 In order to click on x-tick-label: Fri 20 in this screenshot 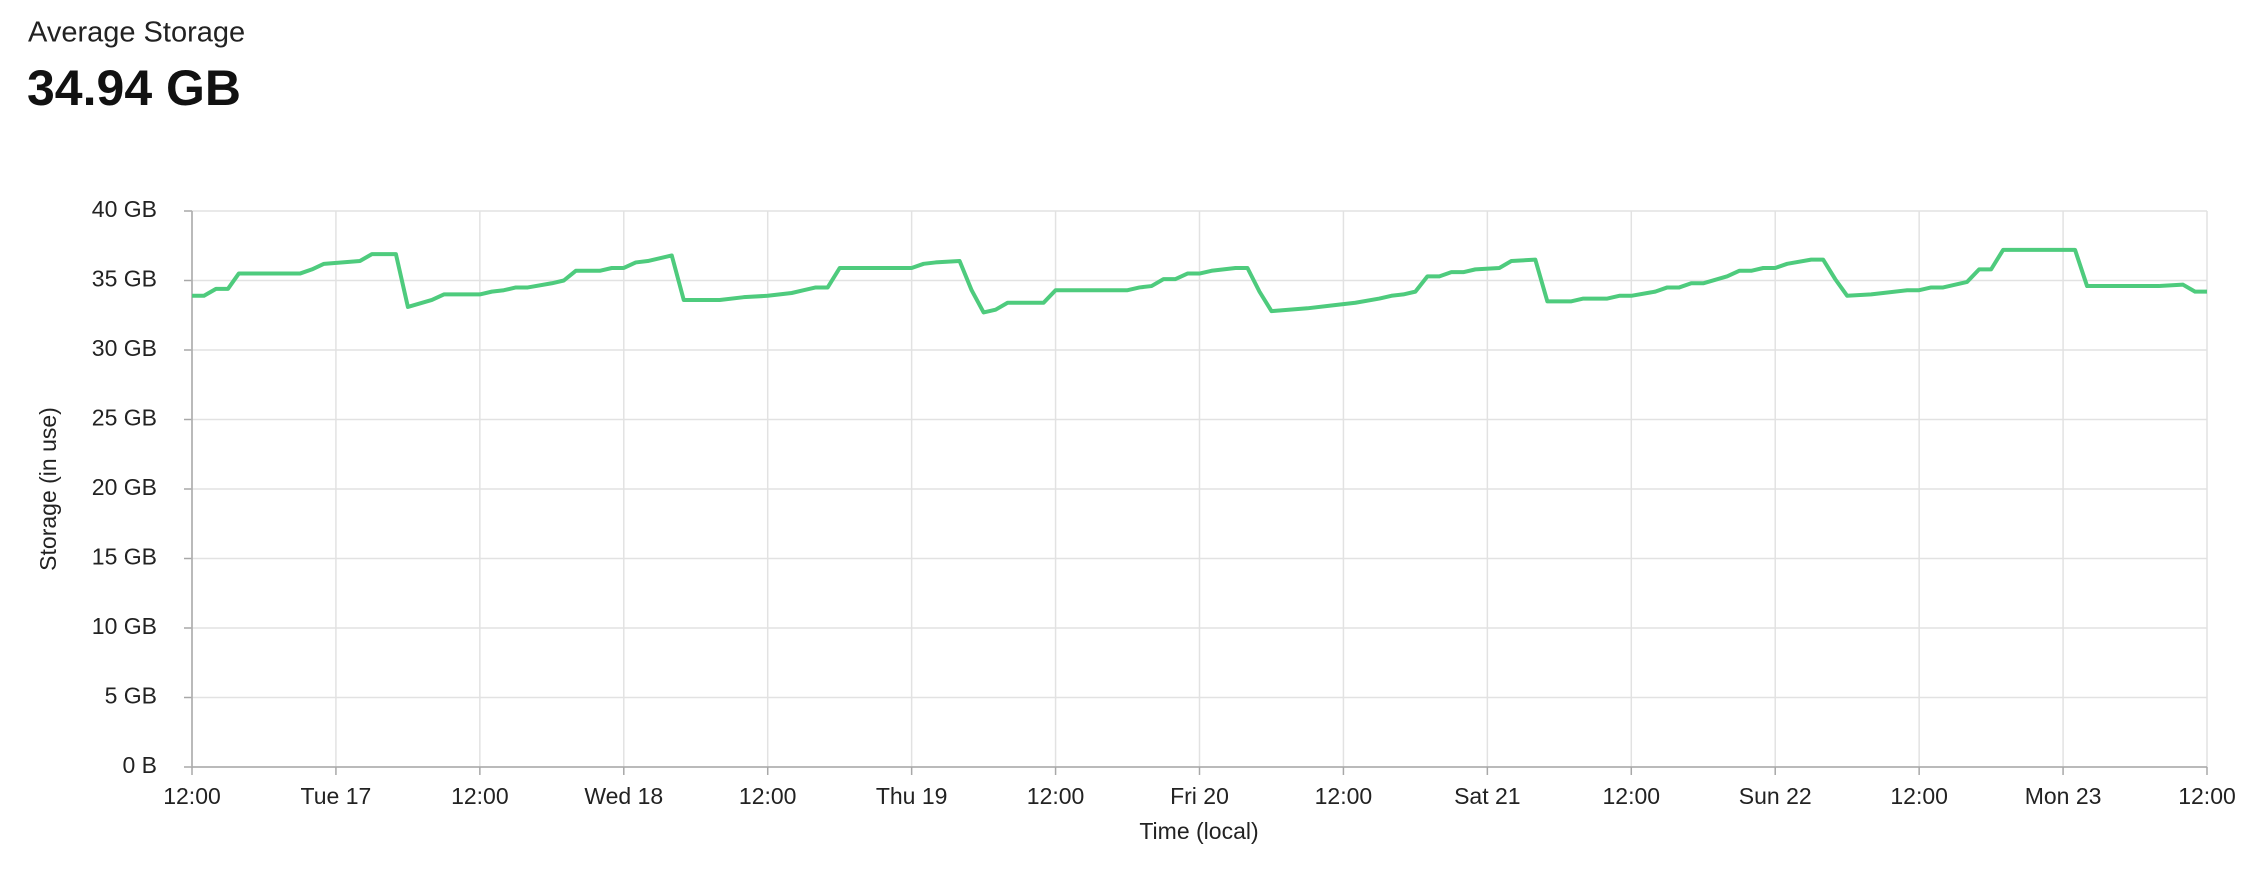, I will do `click(1199, 796)`.